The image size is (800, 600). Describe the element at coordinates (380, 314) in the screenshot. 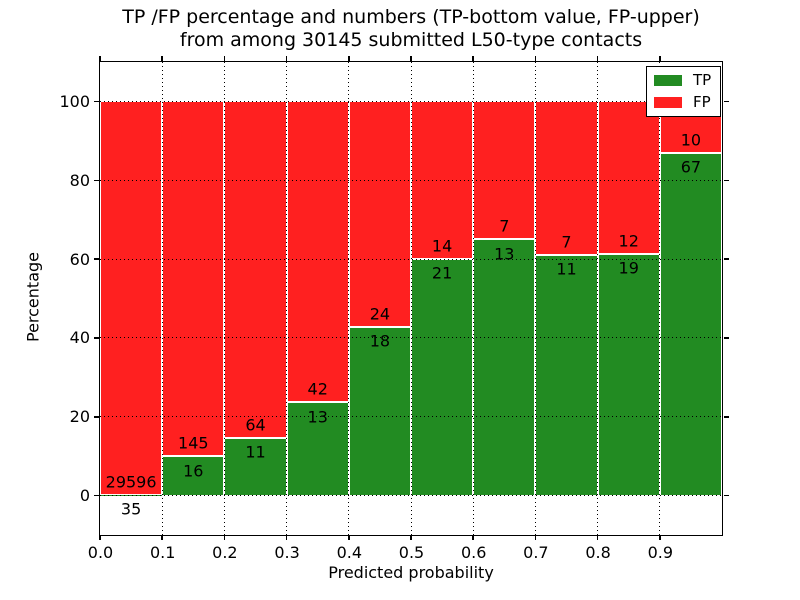

I see `fp-count-label: 24` at that location.